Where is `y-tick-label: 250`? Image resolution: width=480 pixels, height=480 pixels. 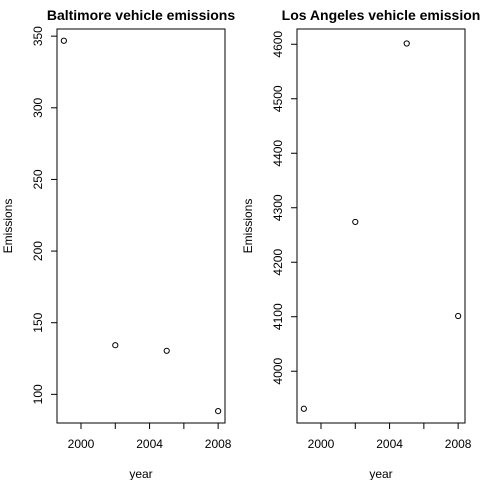
y-tick-label: 250 is located at coordinates (38, 179).